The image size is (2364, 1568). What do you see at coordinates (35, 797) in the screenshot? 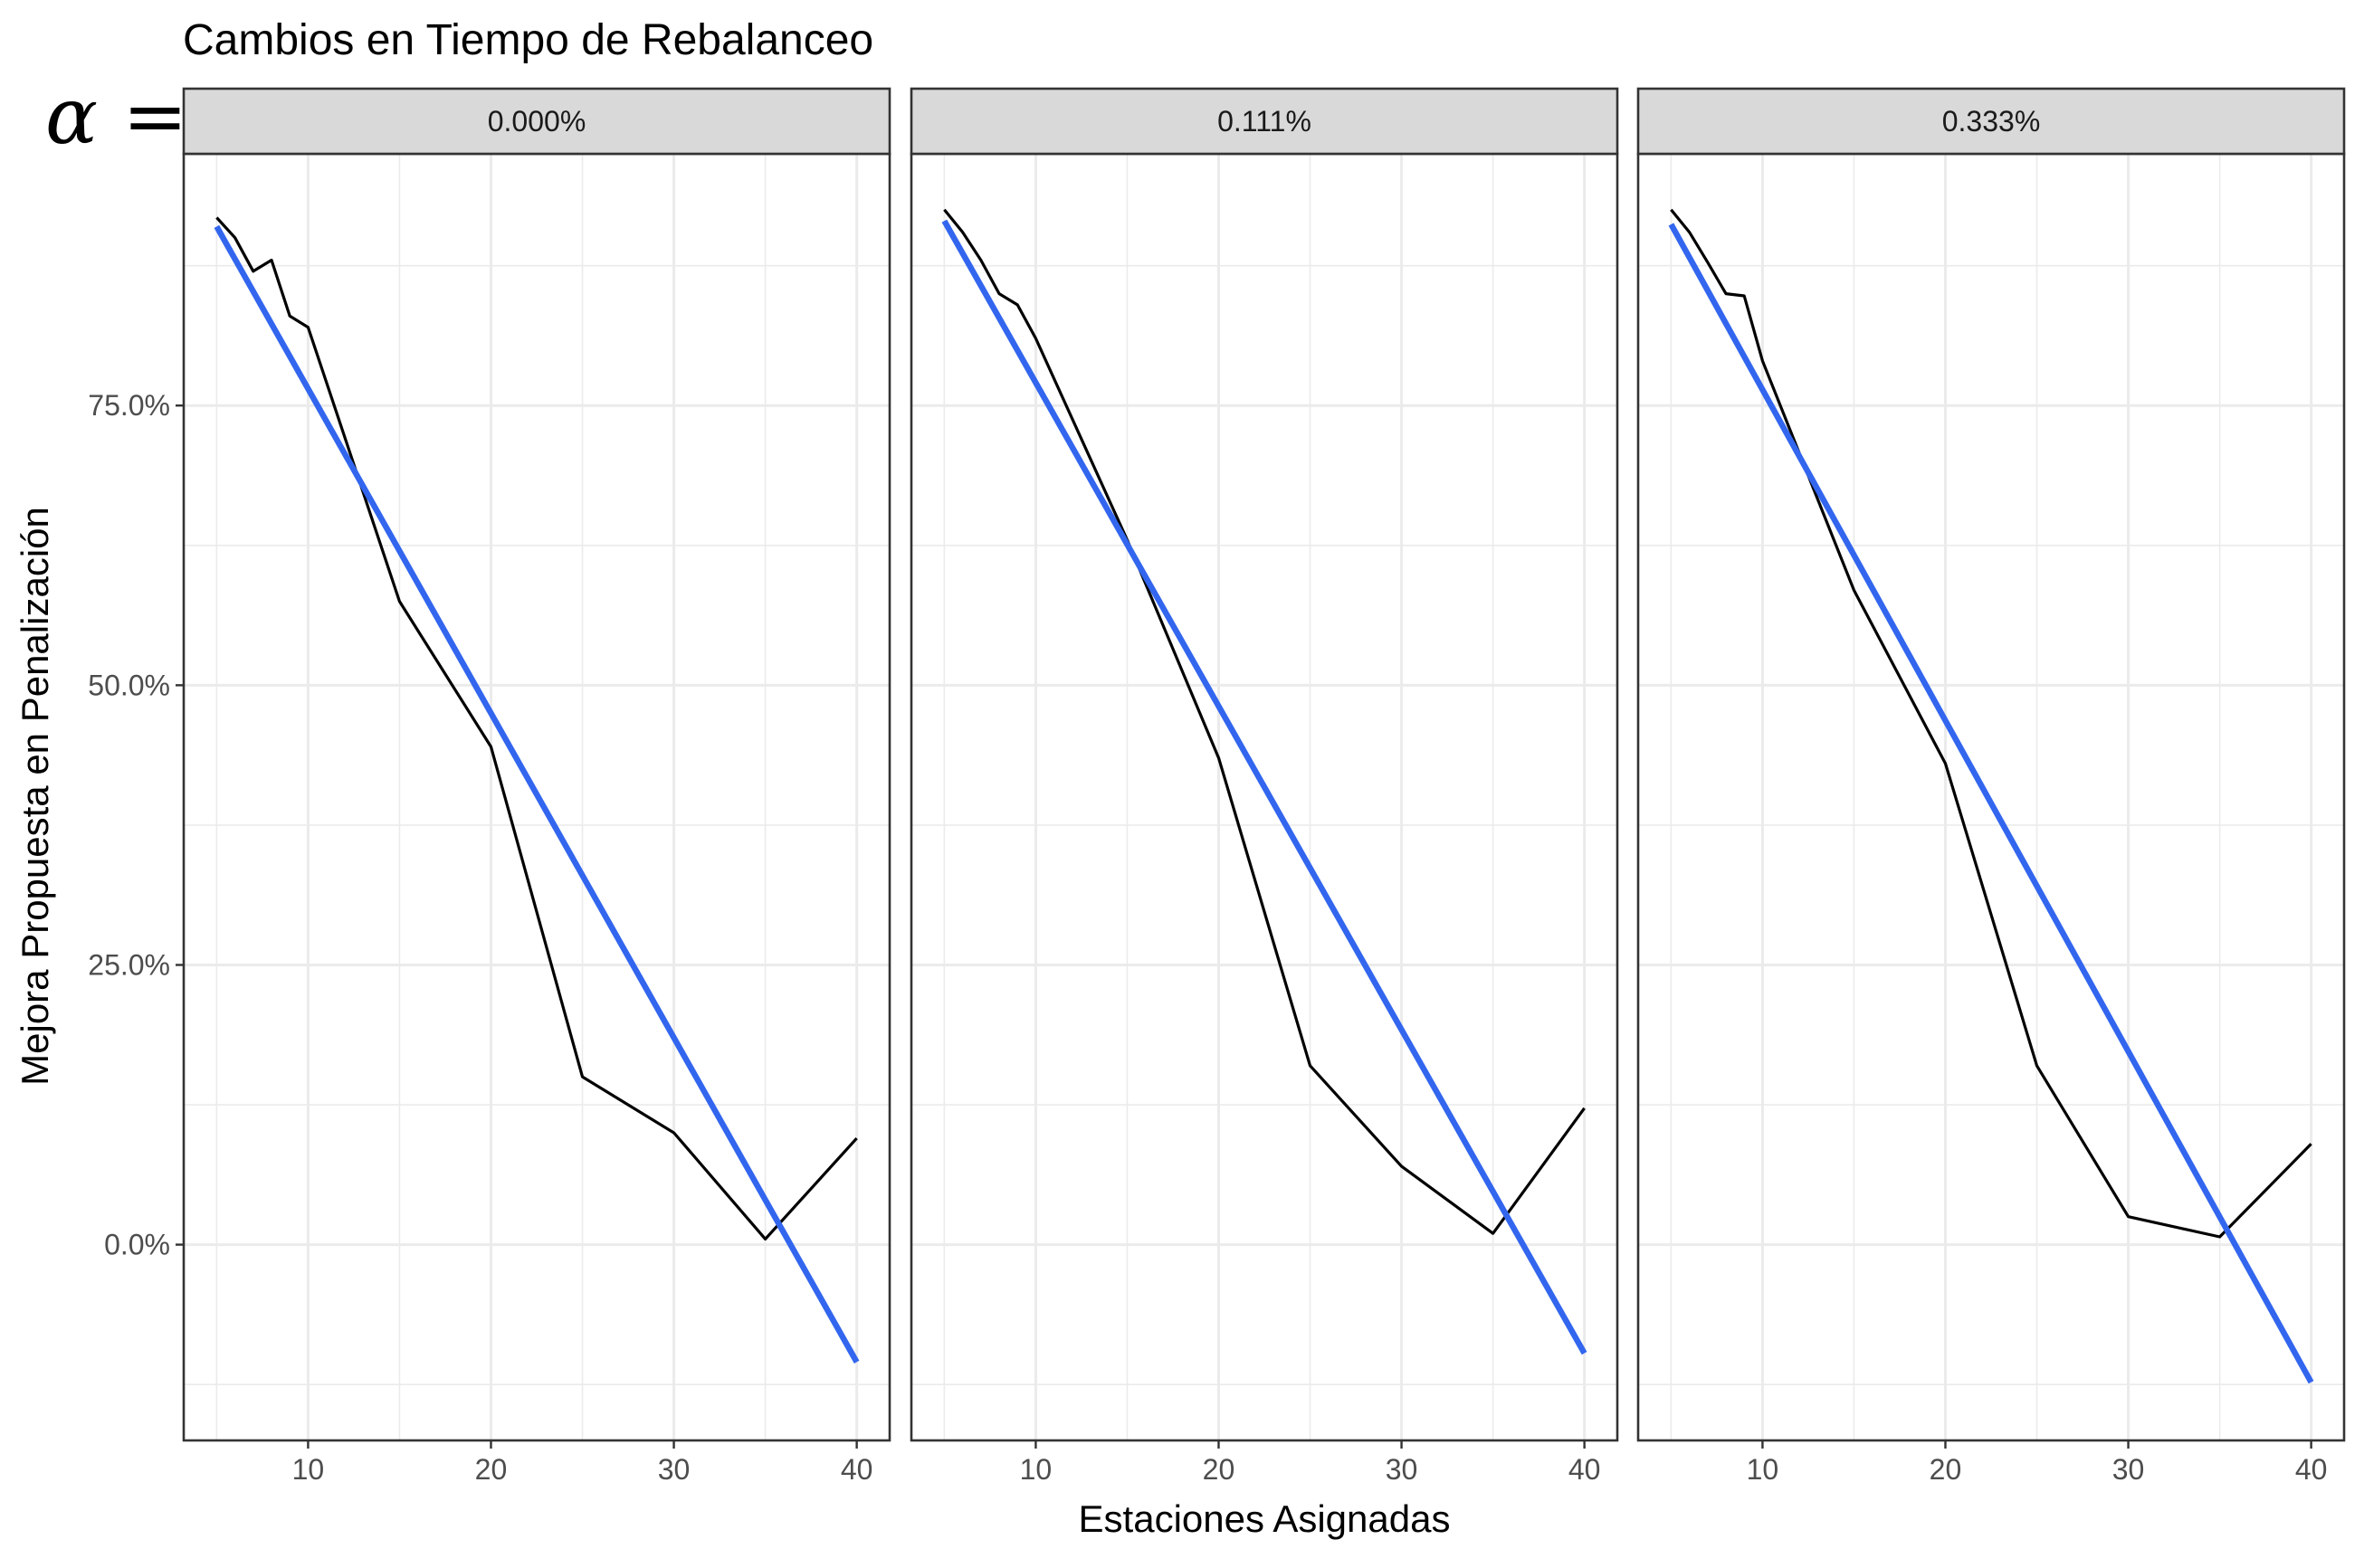
I see `y-axis-title: Mejora Propuesta en Penalización` at bounding box center [35, 797].